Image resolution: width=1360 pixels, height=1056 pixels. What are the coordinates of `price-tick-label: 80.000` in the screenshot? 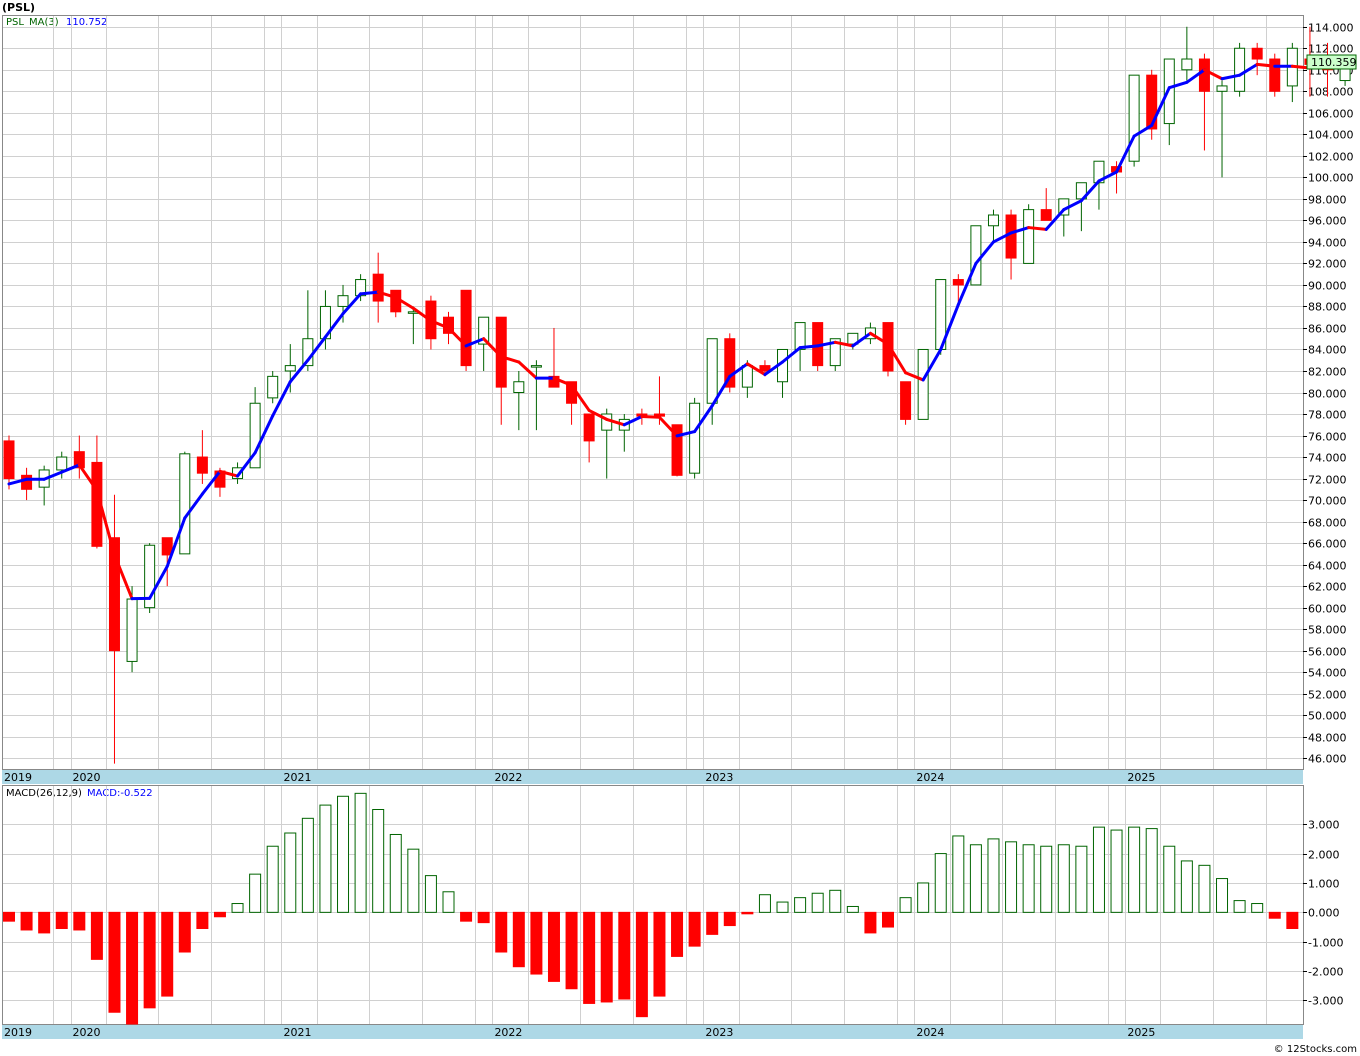 It's located at (1327, 394).